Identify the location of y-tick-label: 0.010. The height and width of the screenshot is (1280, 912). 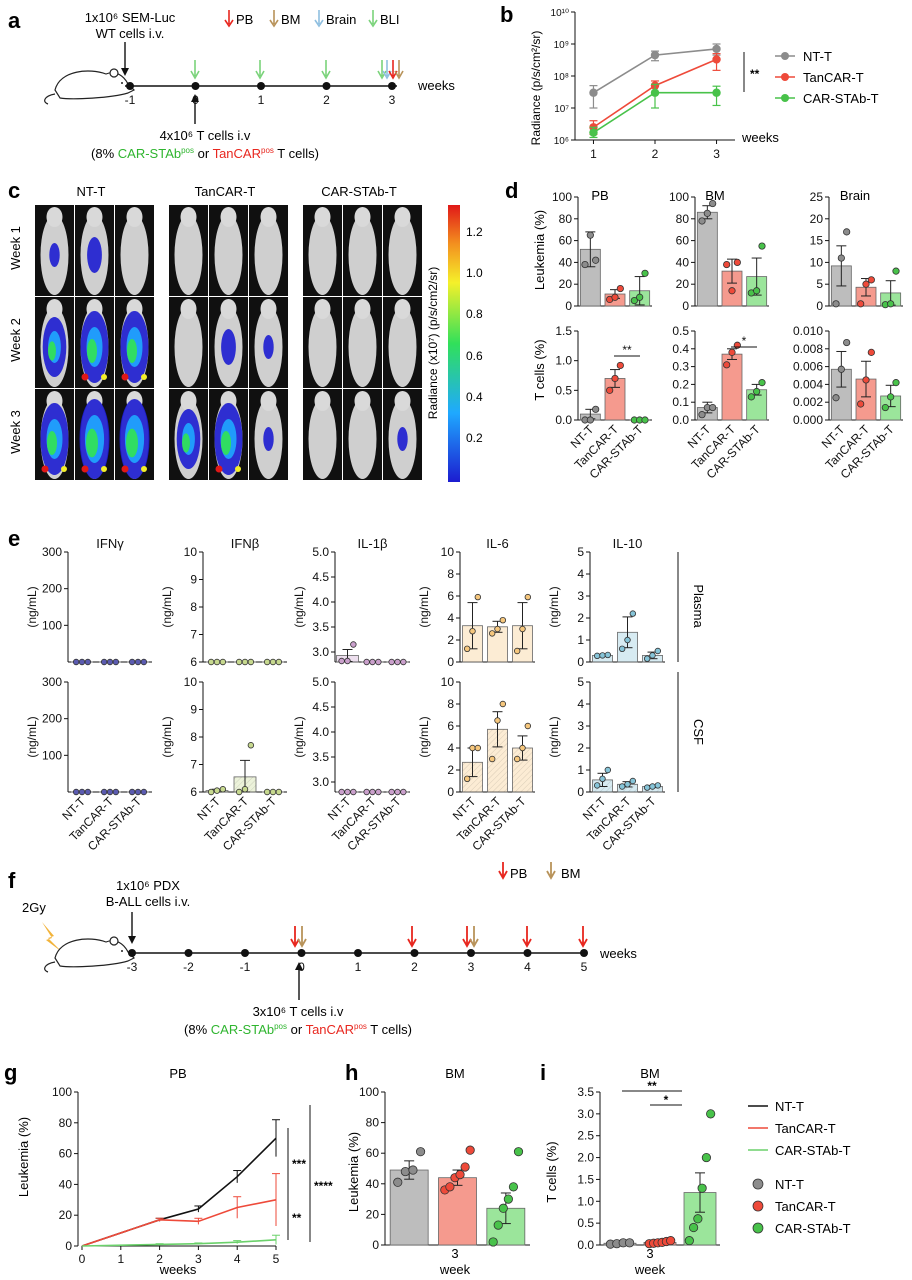
(808, 331).